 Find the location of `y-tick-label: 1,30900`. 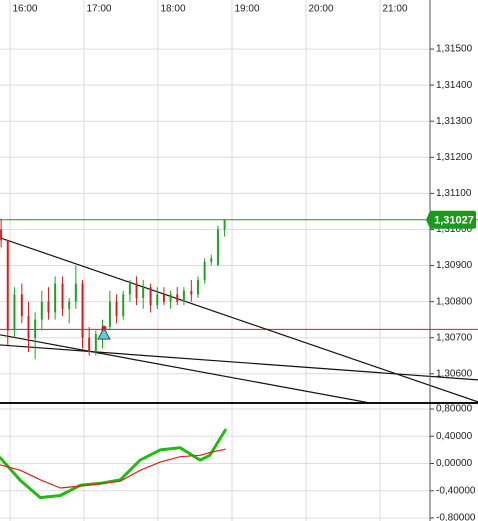

y-tick-label: 1,30900 is located at coordinates (454, 265).